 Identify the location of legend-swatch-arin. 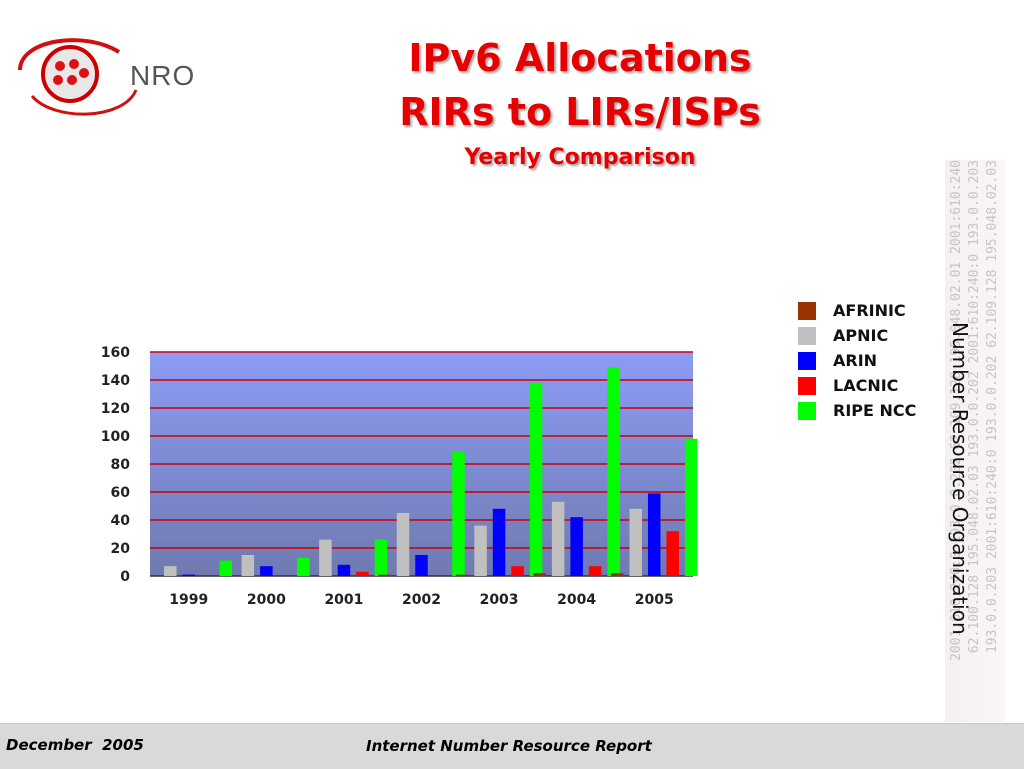
(807, 360).